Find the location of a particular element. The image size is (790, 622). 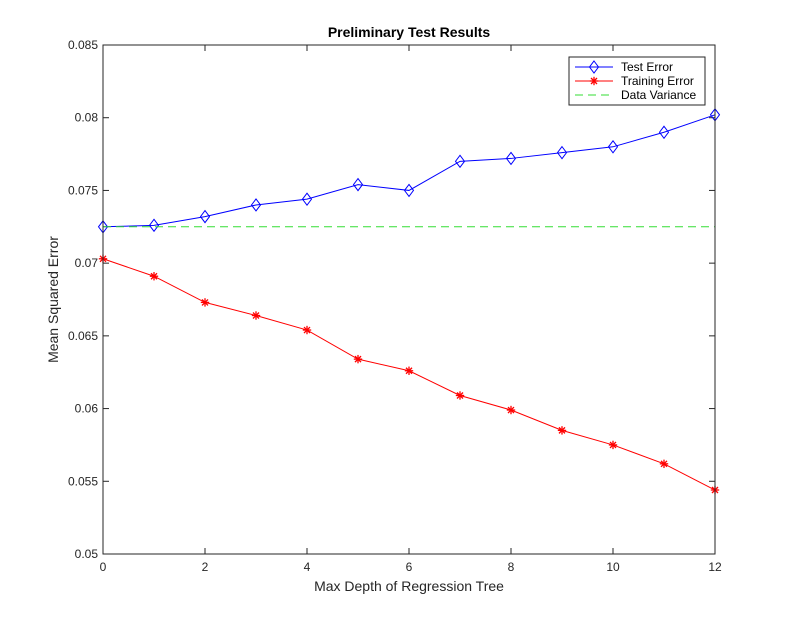

x-tick-label: 2 is located at coordinates (205, 567).